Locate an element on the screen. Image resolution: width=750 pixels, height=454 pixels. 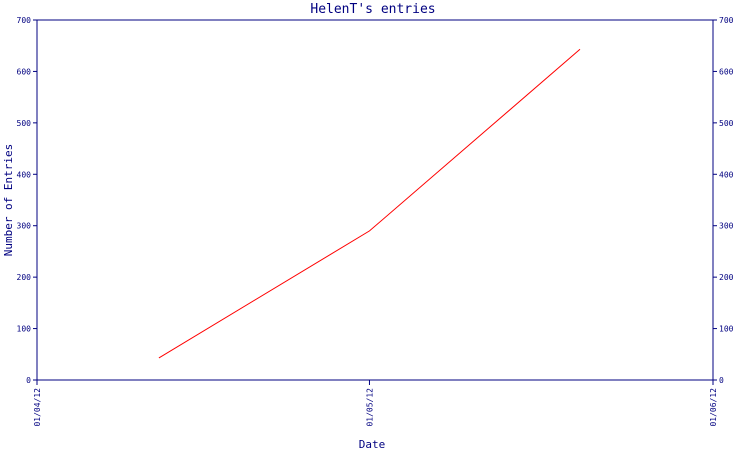
y-tick-label-right: 400 is located at coordinates (726, 174).